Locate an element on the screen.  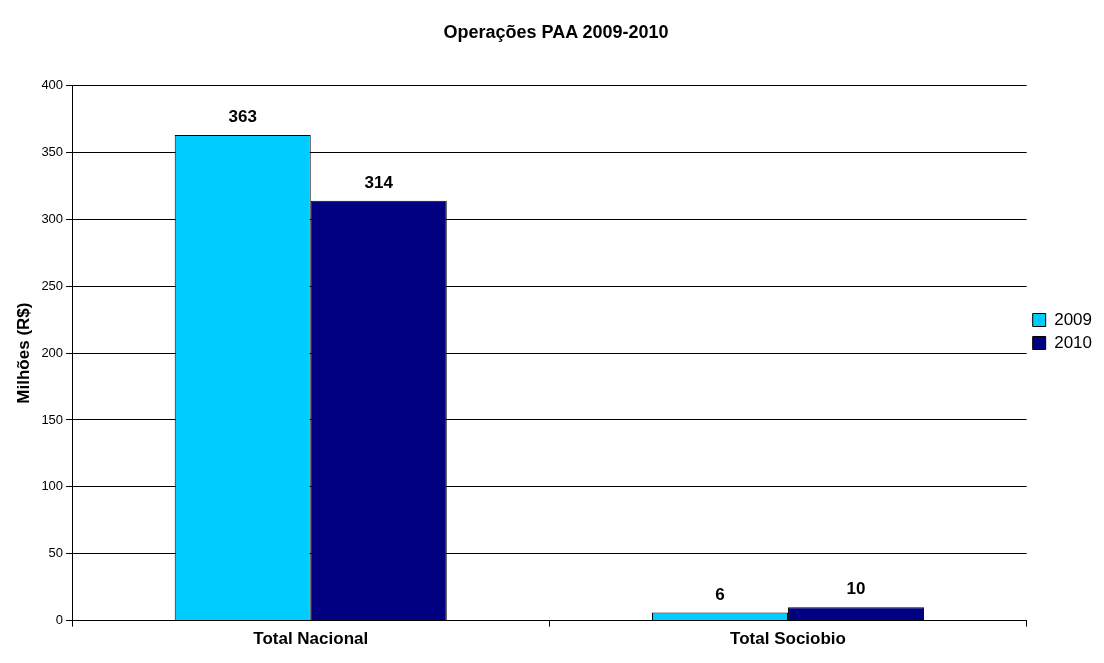
chart-title: Operações PAA 2009-2010 is located at coordinates (556, 31).